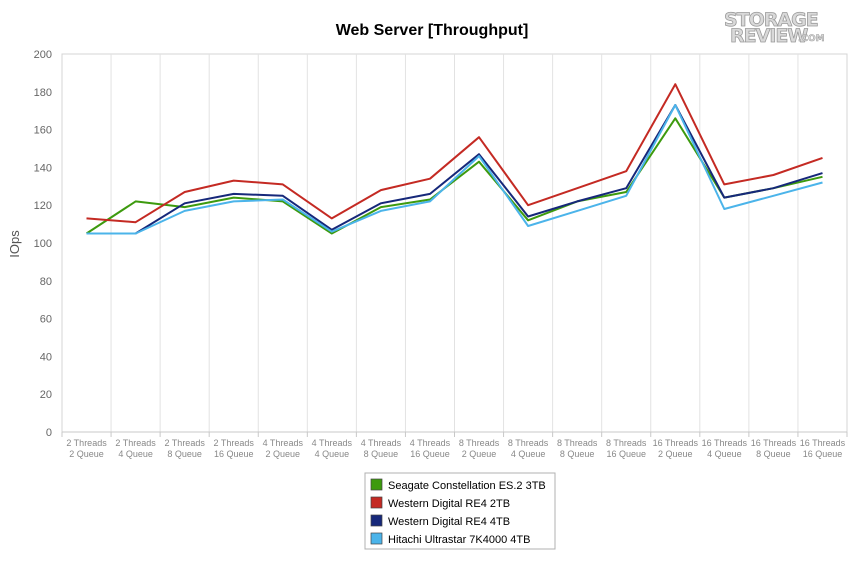  What do you see at coordinates (46, 320) in the screenshot?
I see `y-tick-label: 60` at bounding box center [46, 320].